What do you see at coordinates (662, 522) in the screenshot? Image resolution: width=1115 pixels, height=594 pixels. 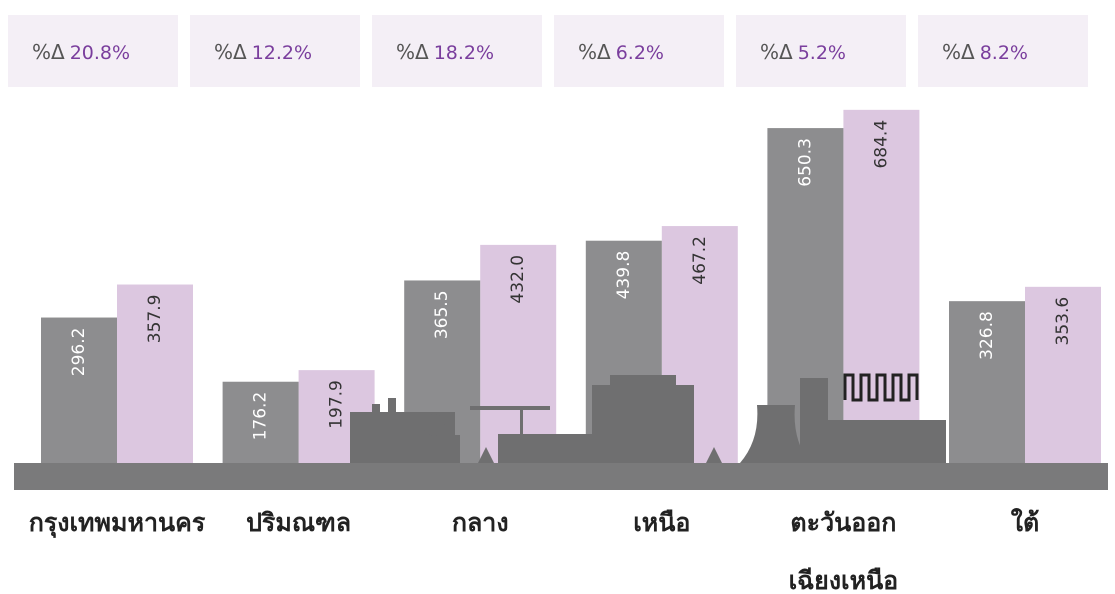 I see `category-label: เหนือ` at bounding box center [662, 522].